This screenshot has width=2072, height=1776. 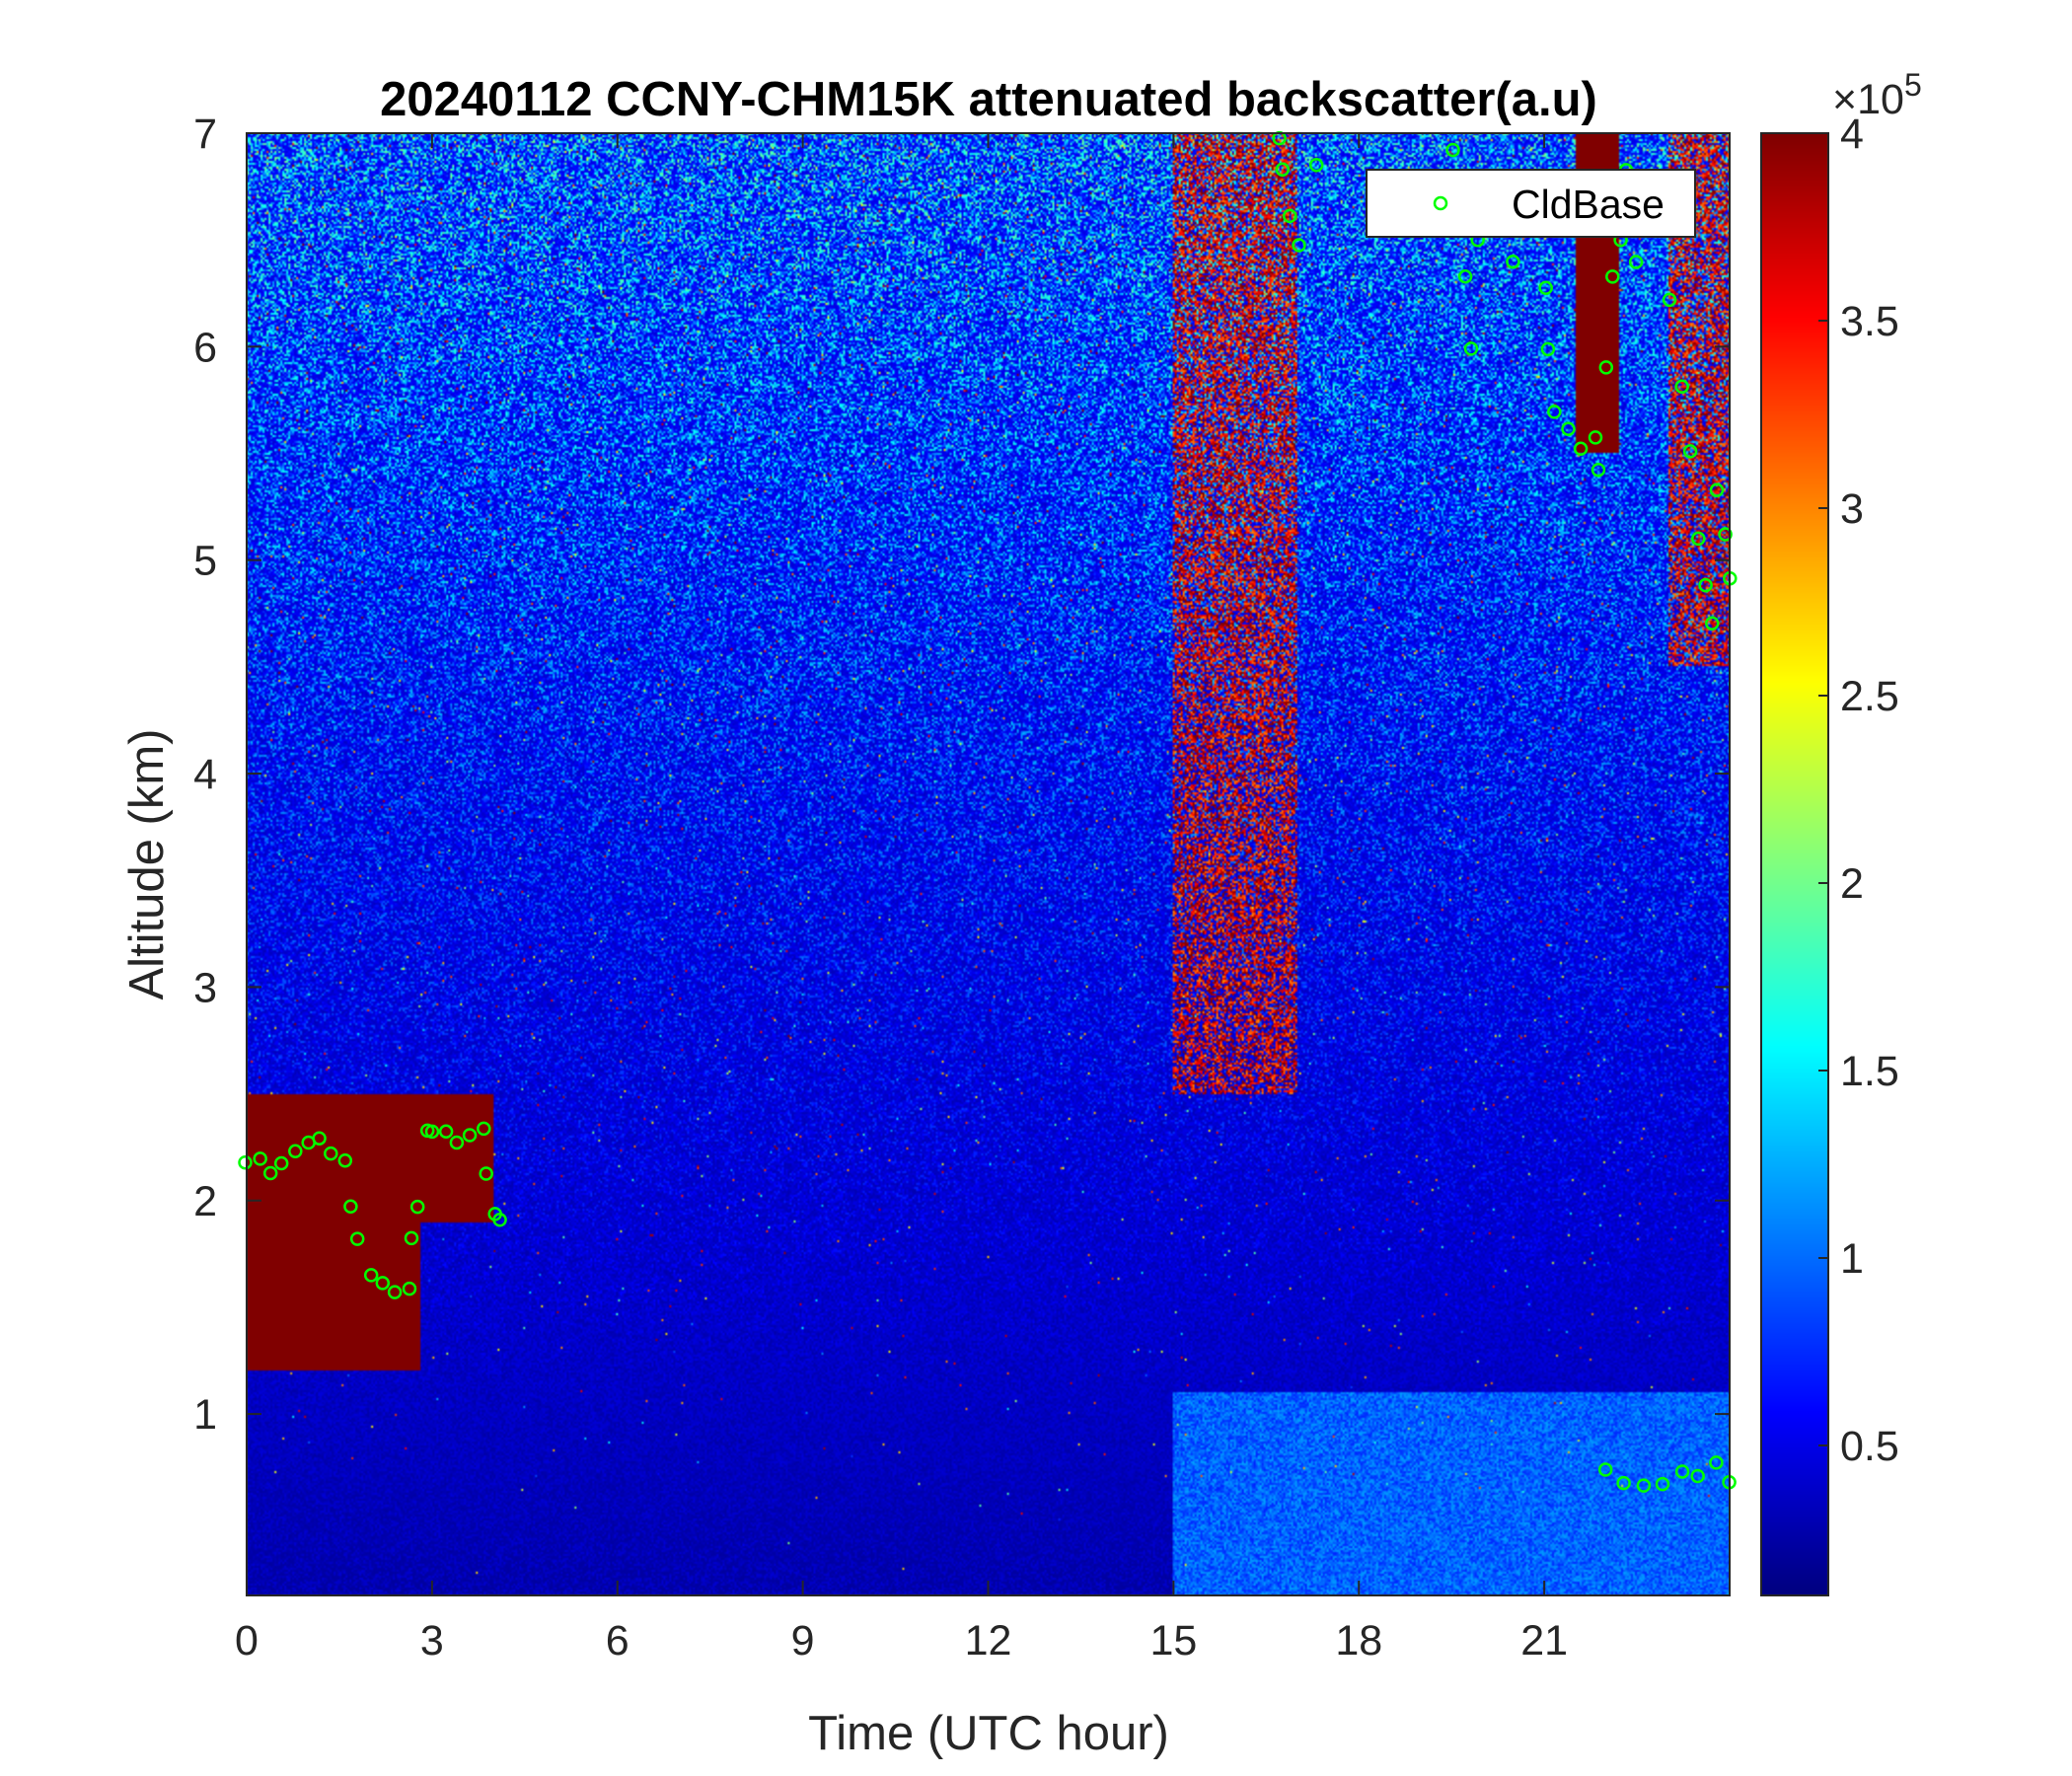 I want to click on legend-box, so click(x=1531, y=204).